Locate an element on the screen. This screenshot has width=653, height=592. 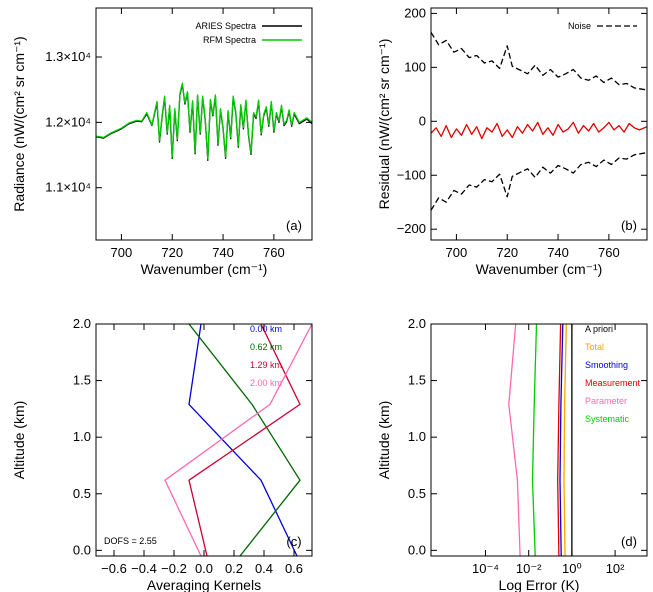
x-tick-label: 0.0 is located at coordinates (204, 568).